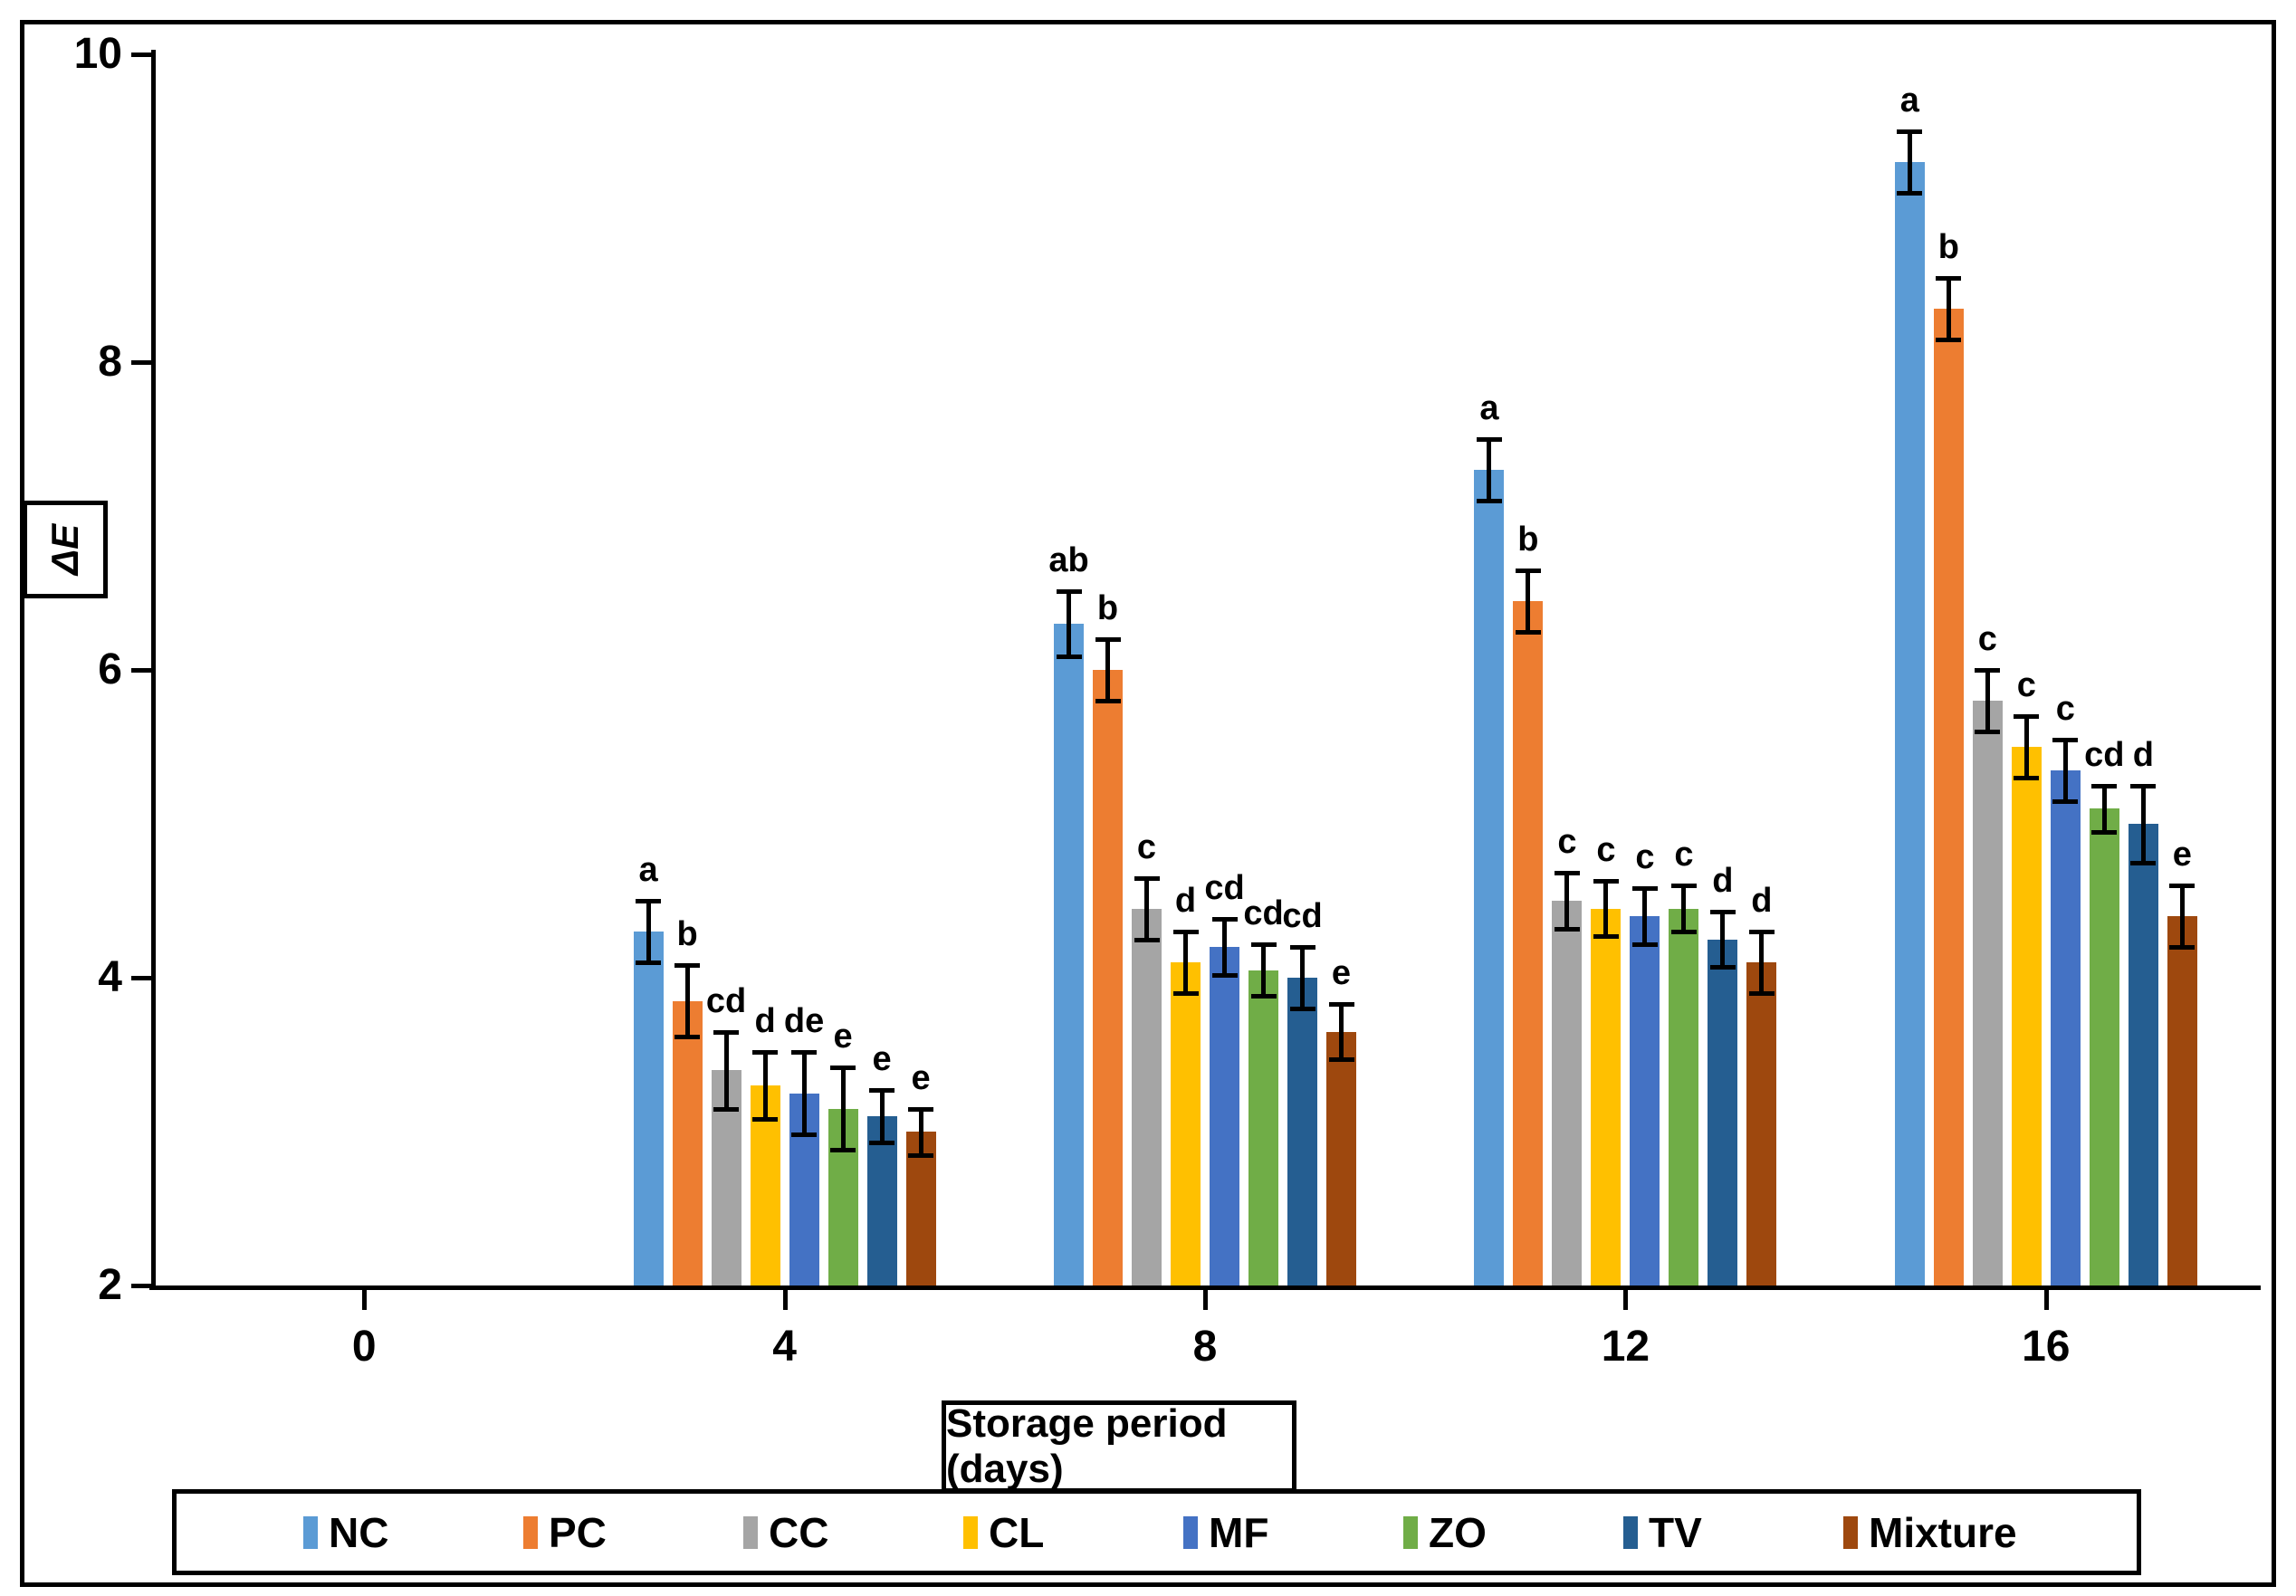 This screenshot has height=1596, width=2296. I want to click on bar-ZO-day8, so click(1263, 1127).